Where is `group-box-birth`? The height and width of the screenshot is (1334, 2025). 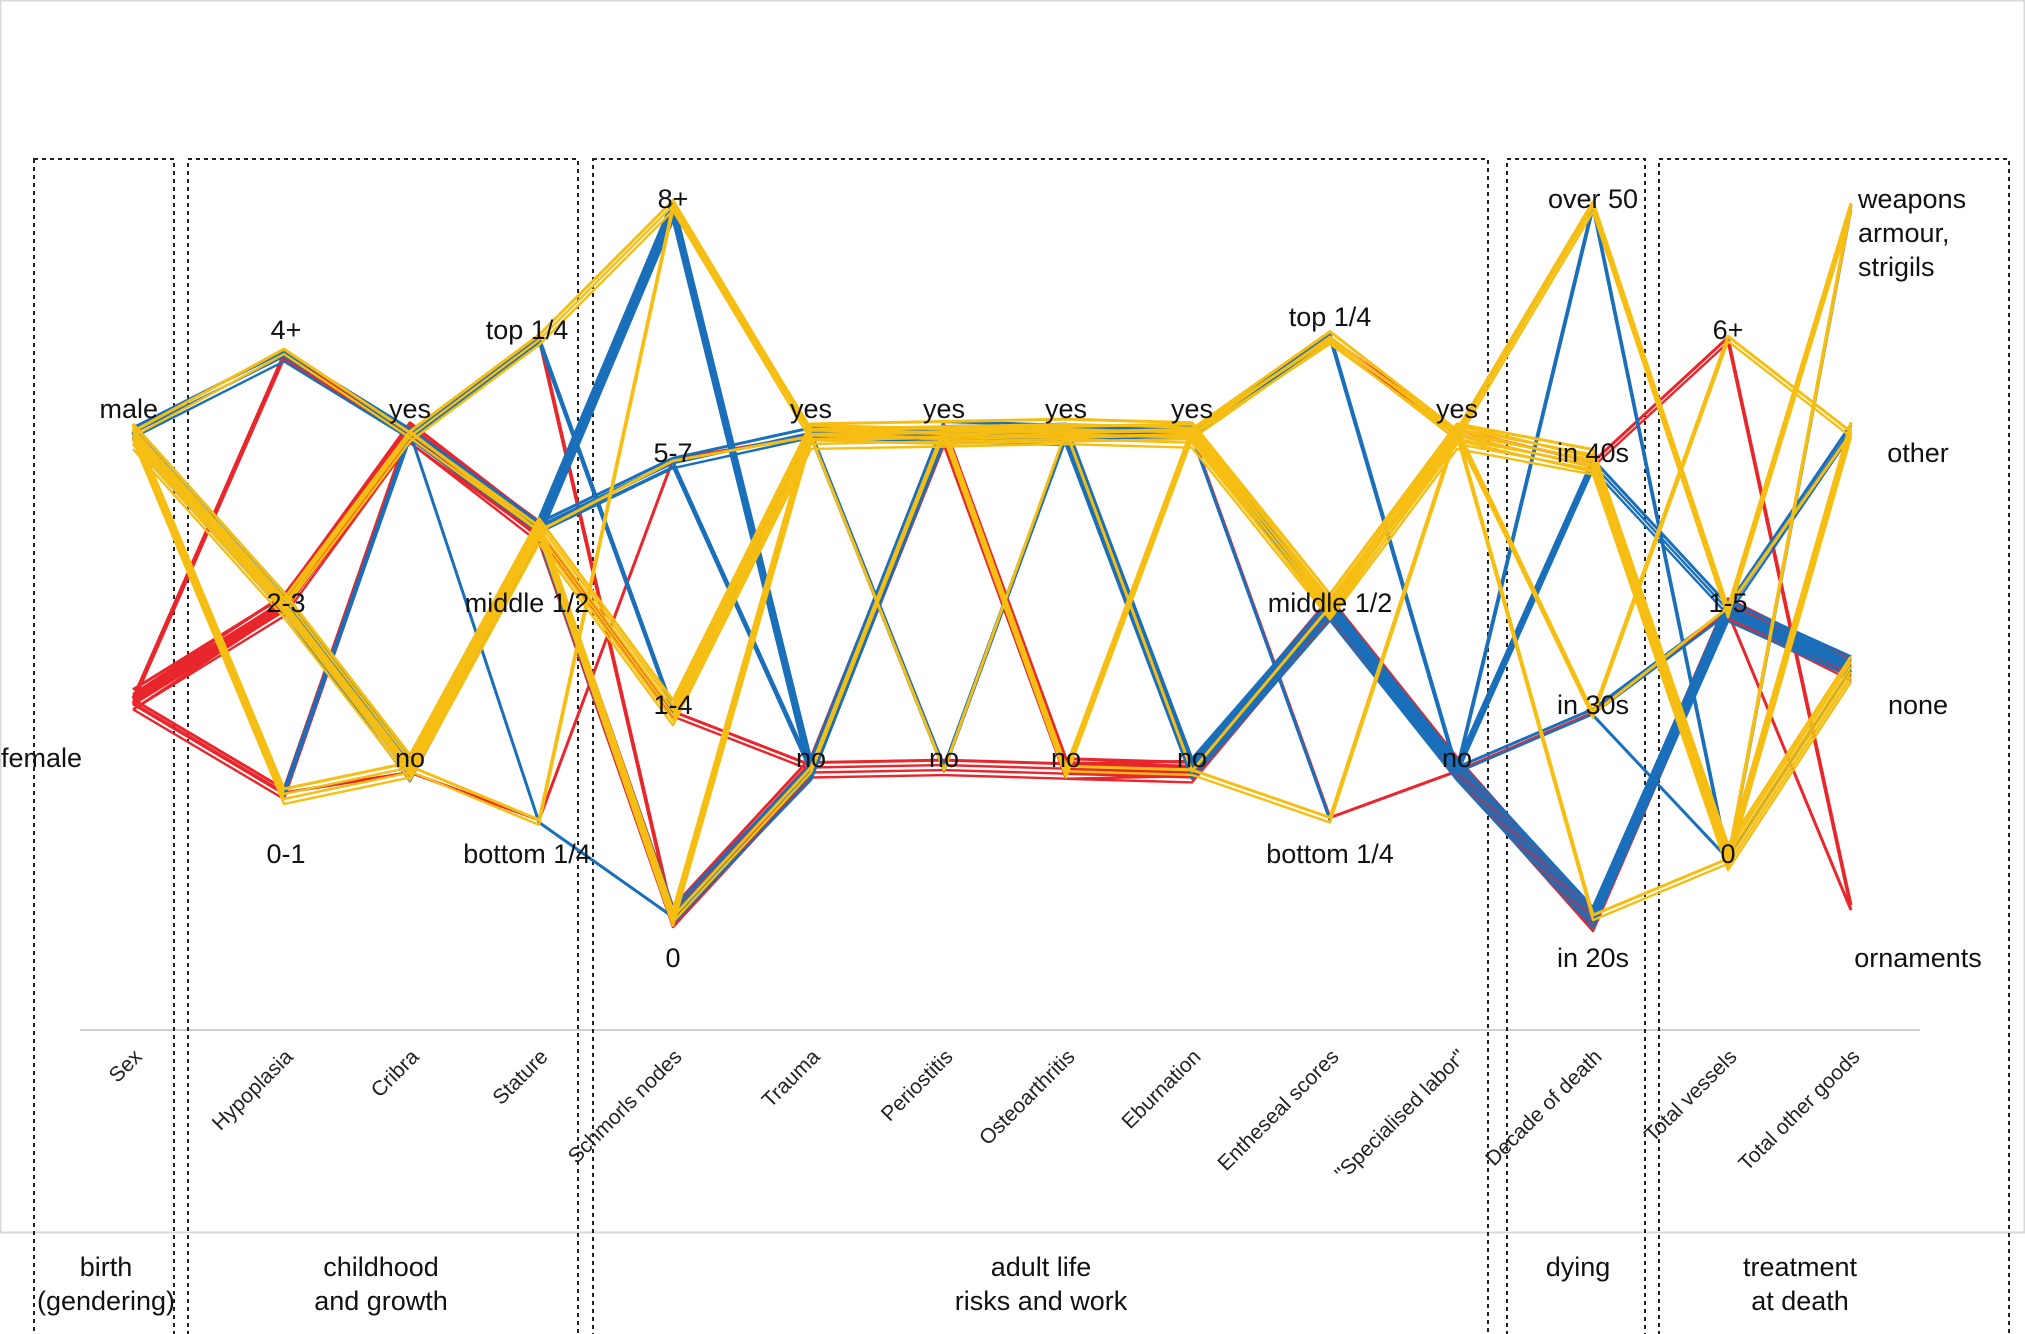 group-box-birth is located at coordinates (104, 746).